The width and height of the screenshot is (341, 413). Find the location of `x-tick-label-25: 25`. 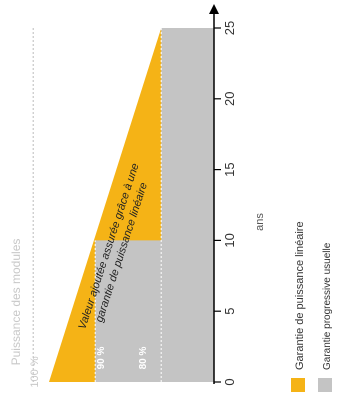

x-tick-label-25: 25 is located at coordinates (229, 28).